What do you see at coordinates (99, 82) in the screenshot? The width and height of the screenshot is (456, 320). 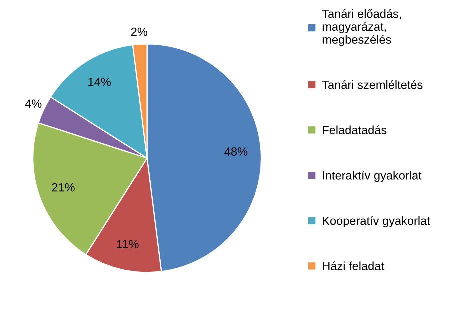 I see `data-label: 14%` at bounding box center [99, 82].